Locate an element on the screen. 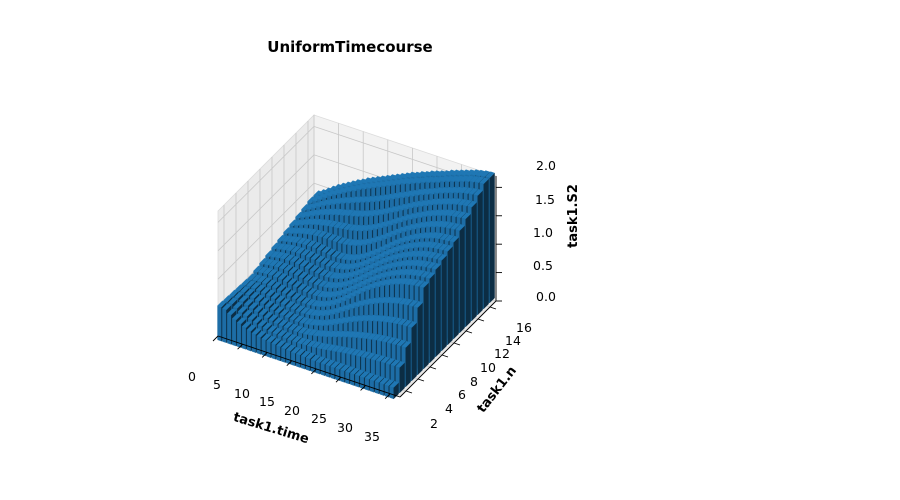  y-tick-label: 6 is located at coordinates (462, 394).